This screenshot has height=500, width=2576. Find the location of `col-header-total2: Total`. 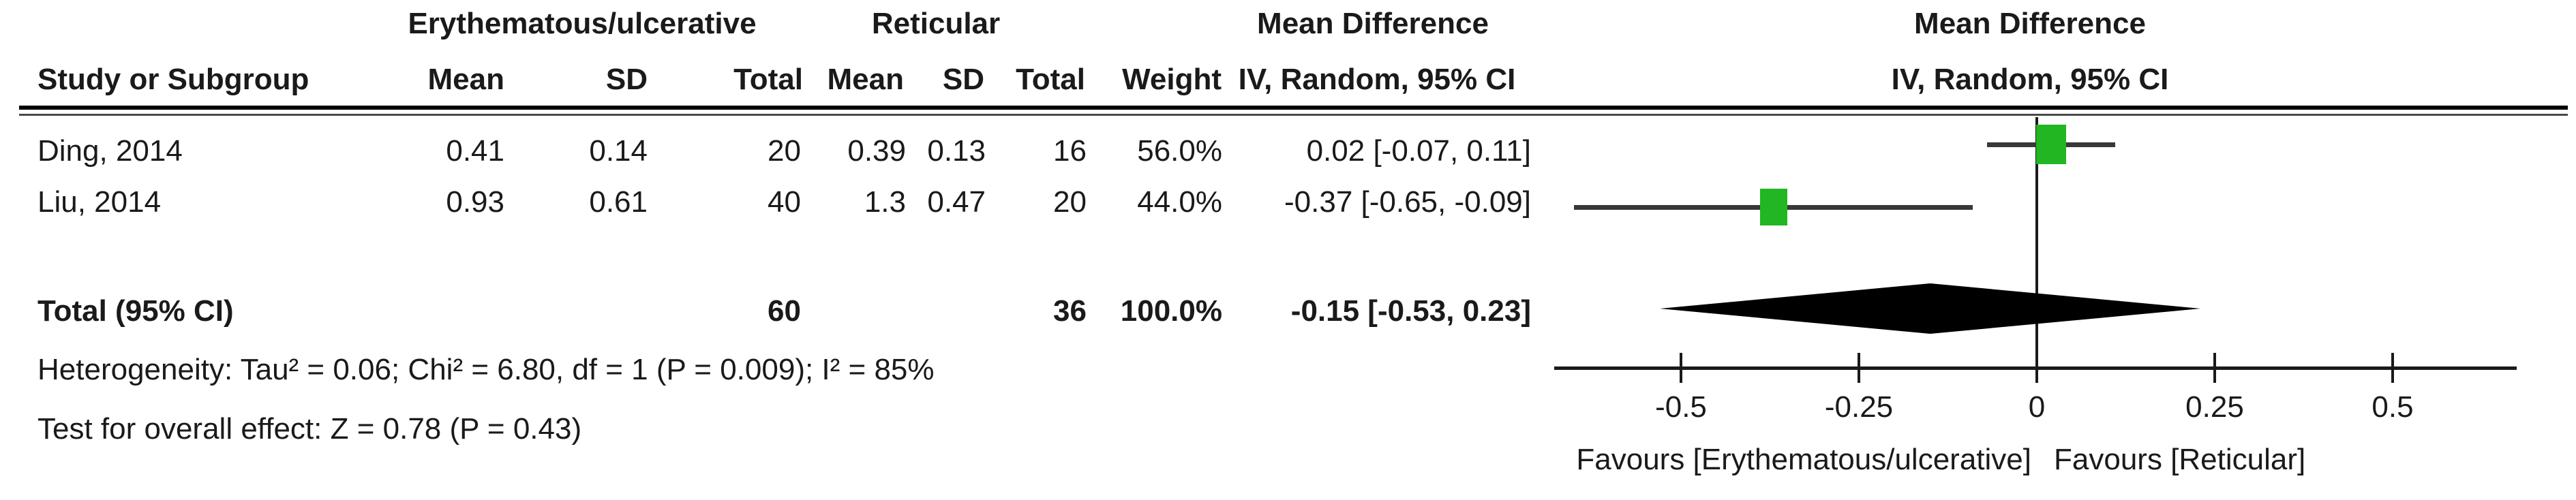

col-header-total2: Total is located at coordinates (1050, 79).